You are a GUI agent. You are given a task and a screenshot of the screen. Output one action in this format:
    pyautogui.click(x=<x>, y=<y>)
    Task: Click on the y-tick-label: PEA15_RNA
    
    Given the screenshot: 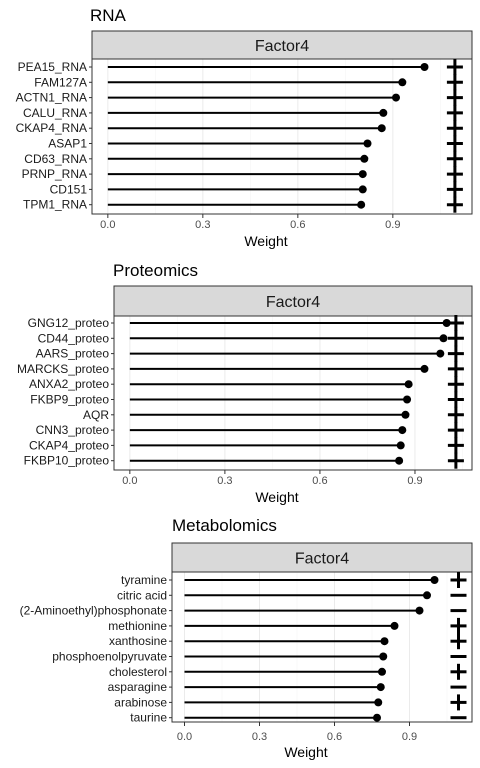 What is the action you would take?
    pyautogui.click(x=52, y=67)
    